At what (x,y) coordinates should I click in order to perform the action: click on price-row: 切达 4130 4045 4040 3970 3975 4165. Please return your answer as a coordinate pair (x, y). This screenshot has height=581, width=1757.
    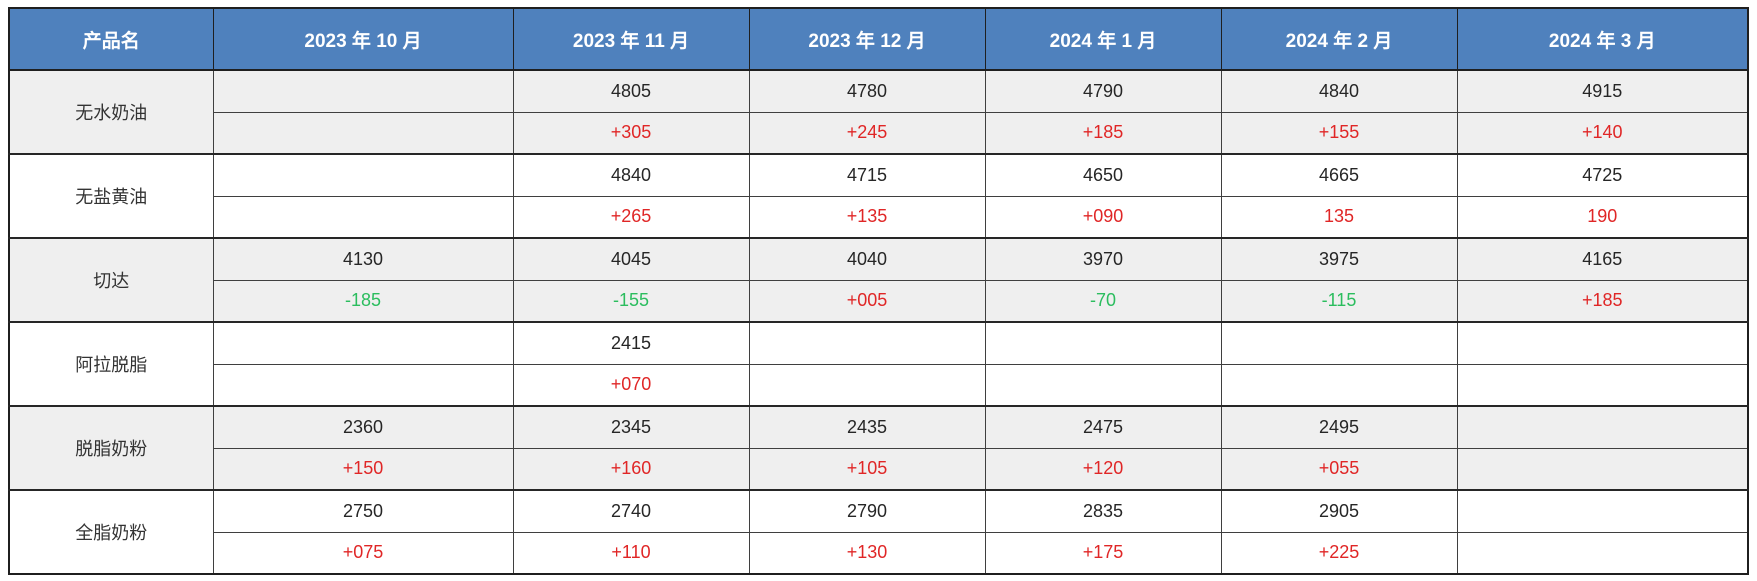
    Looking at the image, I should click on (878, 280).